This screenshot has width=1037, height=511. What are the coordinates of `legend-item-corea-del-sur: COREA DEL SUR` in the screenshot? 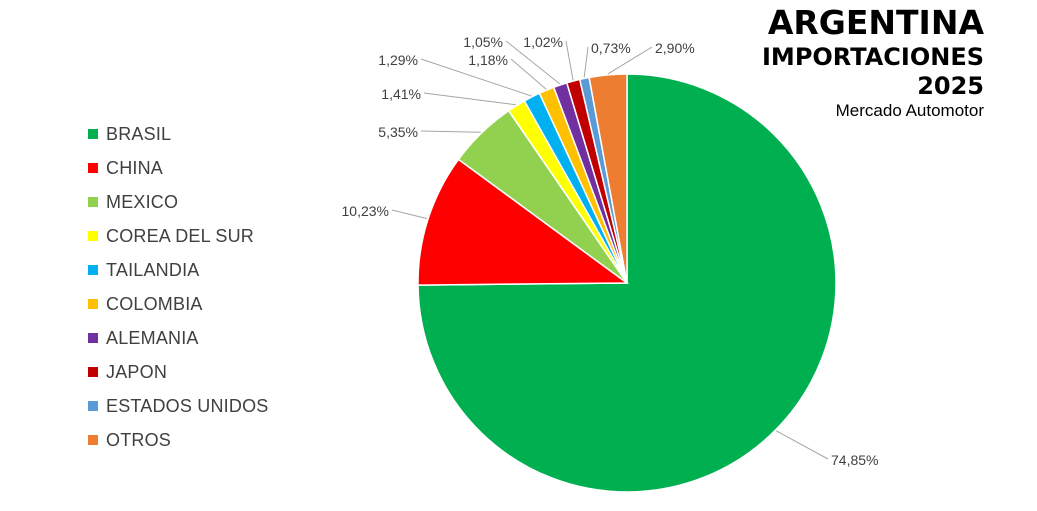 It's located at (178, 236).